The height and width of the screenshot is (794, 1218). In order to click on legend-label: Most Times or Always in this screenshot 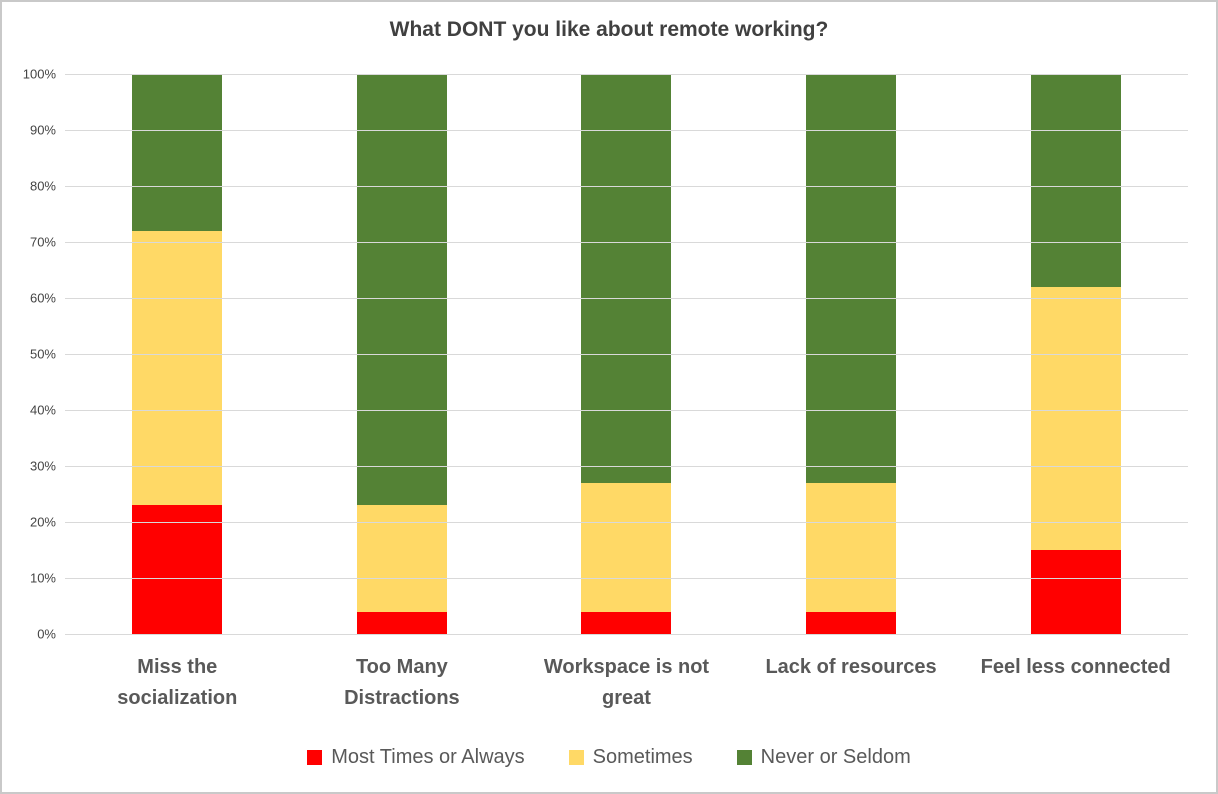, I will do `click(428, 757)`.